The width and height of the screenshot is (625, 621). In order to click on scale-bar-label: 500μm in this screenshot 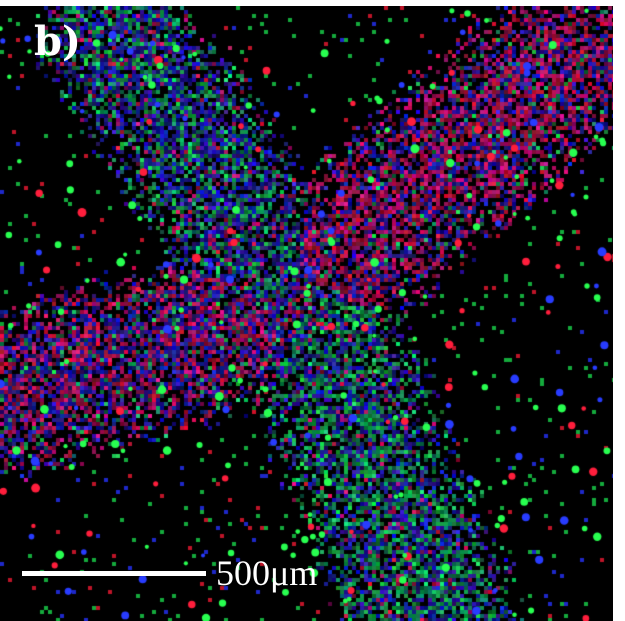, I will do `click(267, 573)`.